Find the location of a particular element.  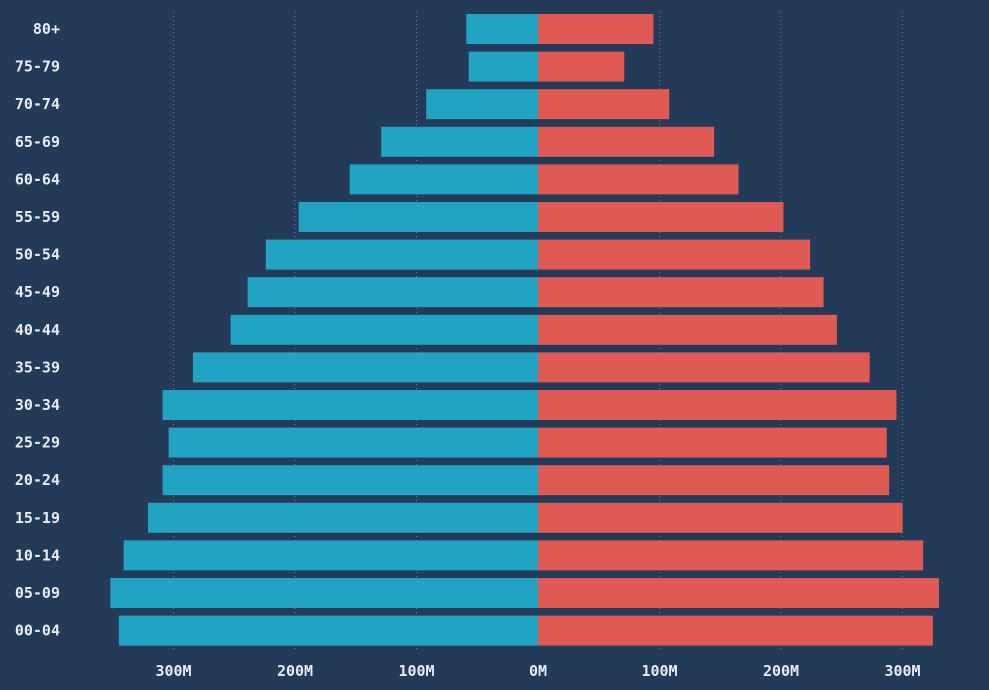

x-tick-label-6: 300M is located at coordinates (902, 671).